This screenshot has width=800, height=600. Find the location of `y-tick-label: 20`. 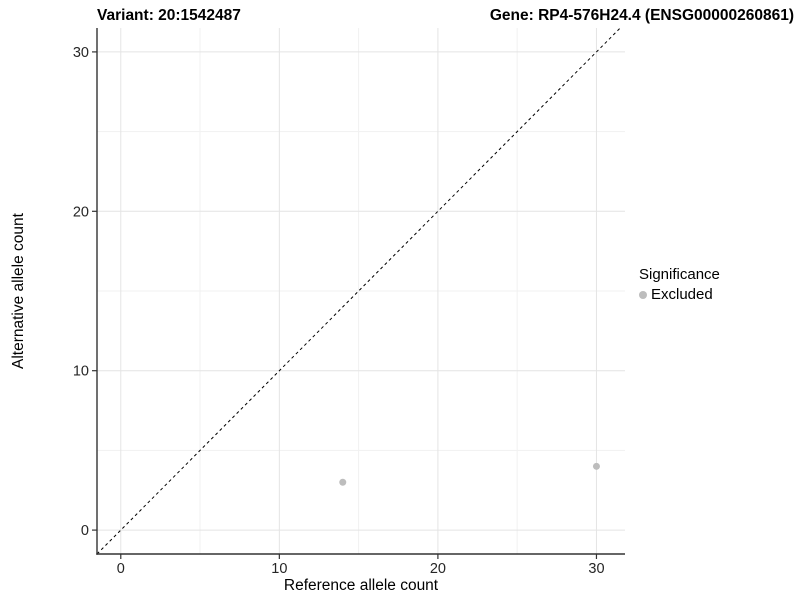

y-tick-label: 20 is located at coordinates (81, 212).